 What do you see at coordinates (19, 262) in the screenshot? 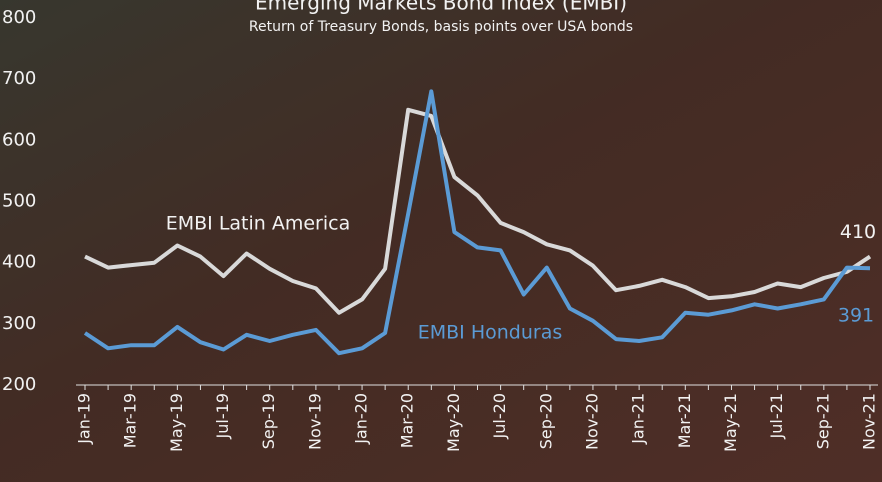
I see `y-tick-label: 400` at bounding box center [19, 262].